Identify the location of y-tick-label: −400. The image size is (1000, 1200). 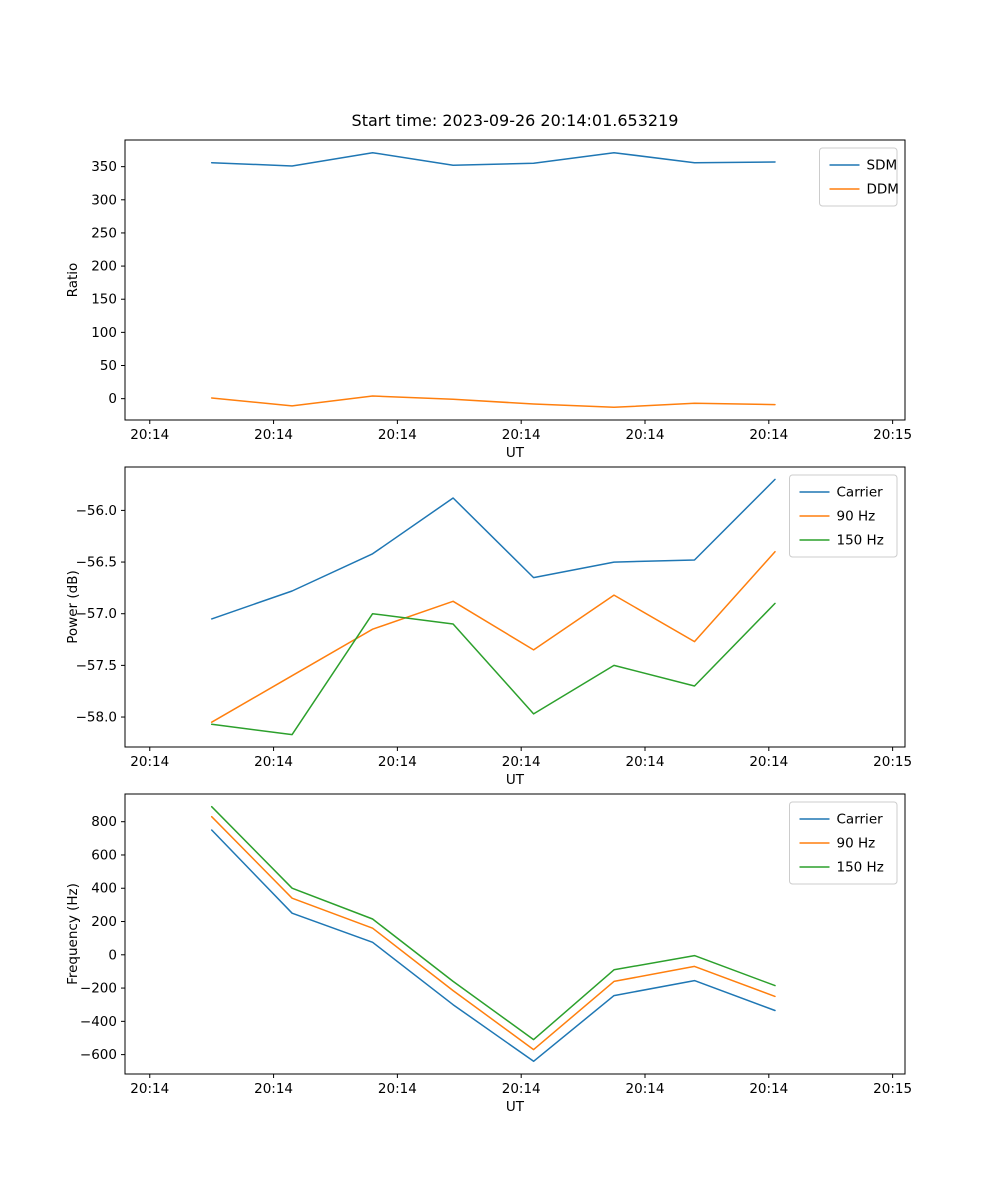
(98, 1022).